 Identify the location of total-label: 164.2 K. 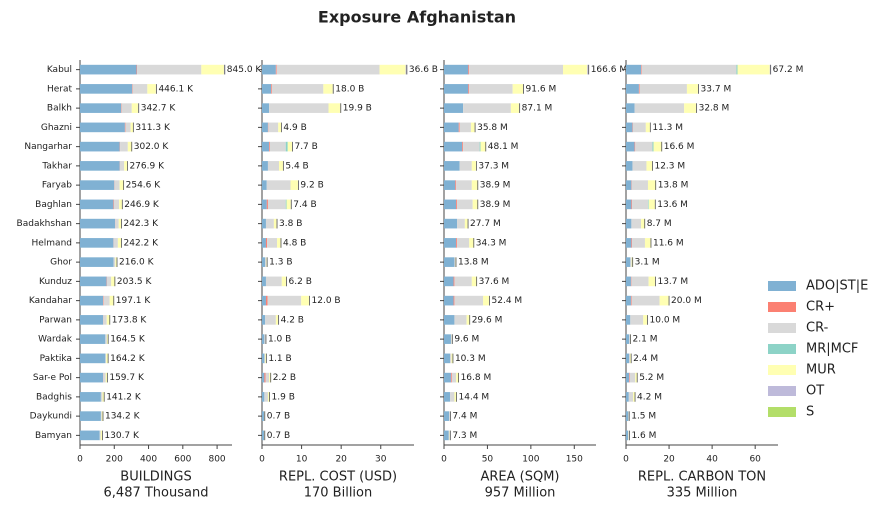
(128, 359).